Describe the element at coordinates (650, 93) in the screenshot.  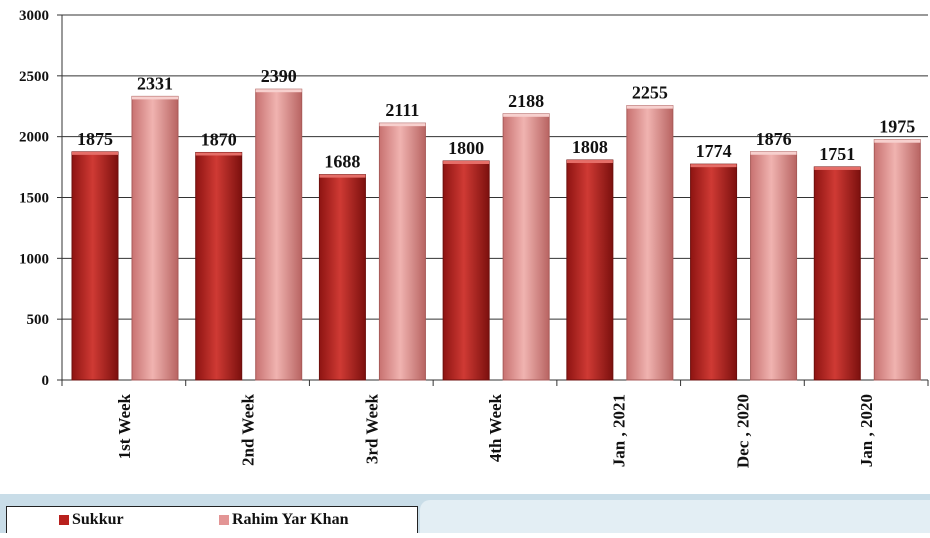
I see `data-label: 2255` at that location.